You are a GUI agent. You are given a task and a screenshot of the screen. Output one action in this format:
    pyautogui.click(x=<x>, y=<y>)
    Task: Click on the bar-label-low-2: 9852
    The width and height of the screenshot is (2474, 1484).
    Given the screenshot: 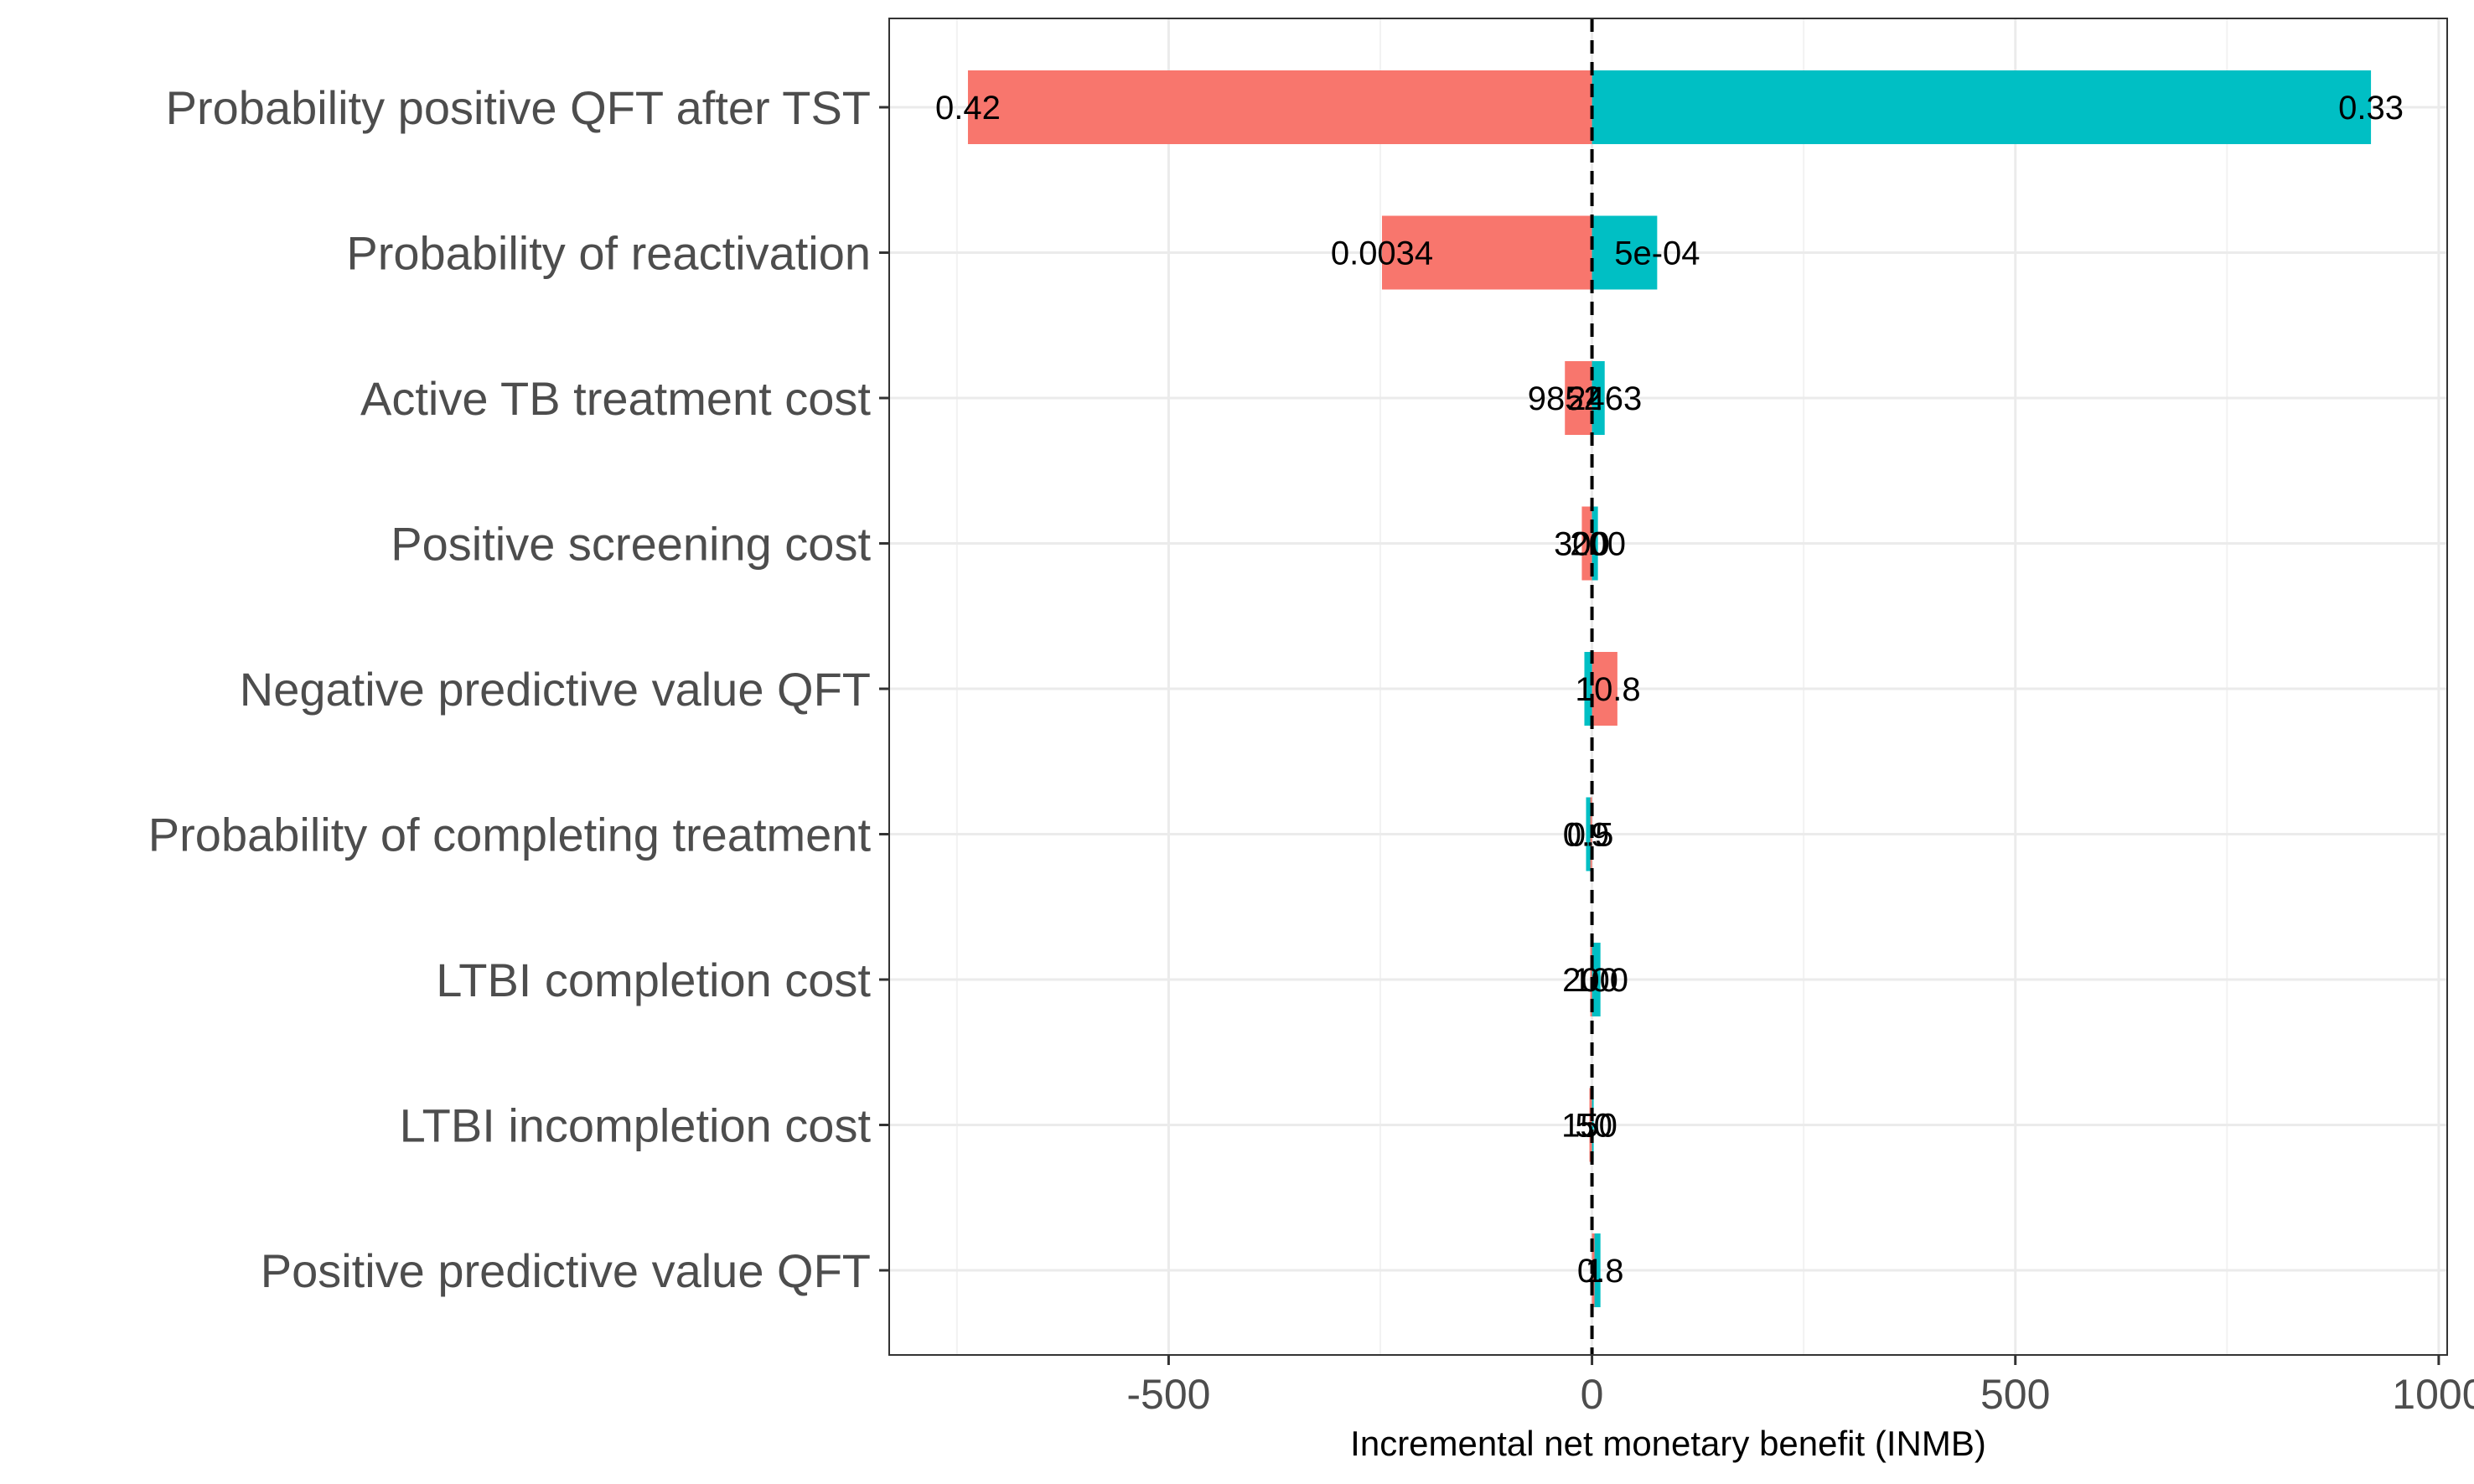 What is the action you would take?
    pyautogui.click(x=1565, y=398)
    